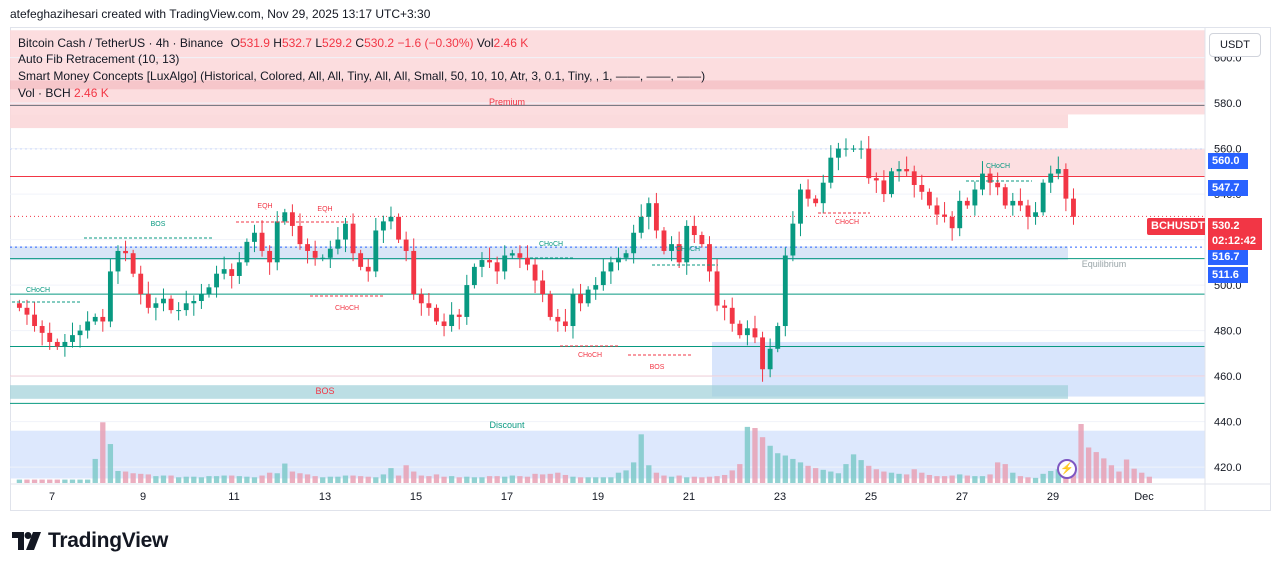 Image resolution: width=1281 pixels, height=571 pixels. I want to click on volume-indicator-legend: Vol · BCH 2.46 K, so click(63, 93).